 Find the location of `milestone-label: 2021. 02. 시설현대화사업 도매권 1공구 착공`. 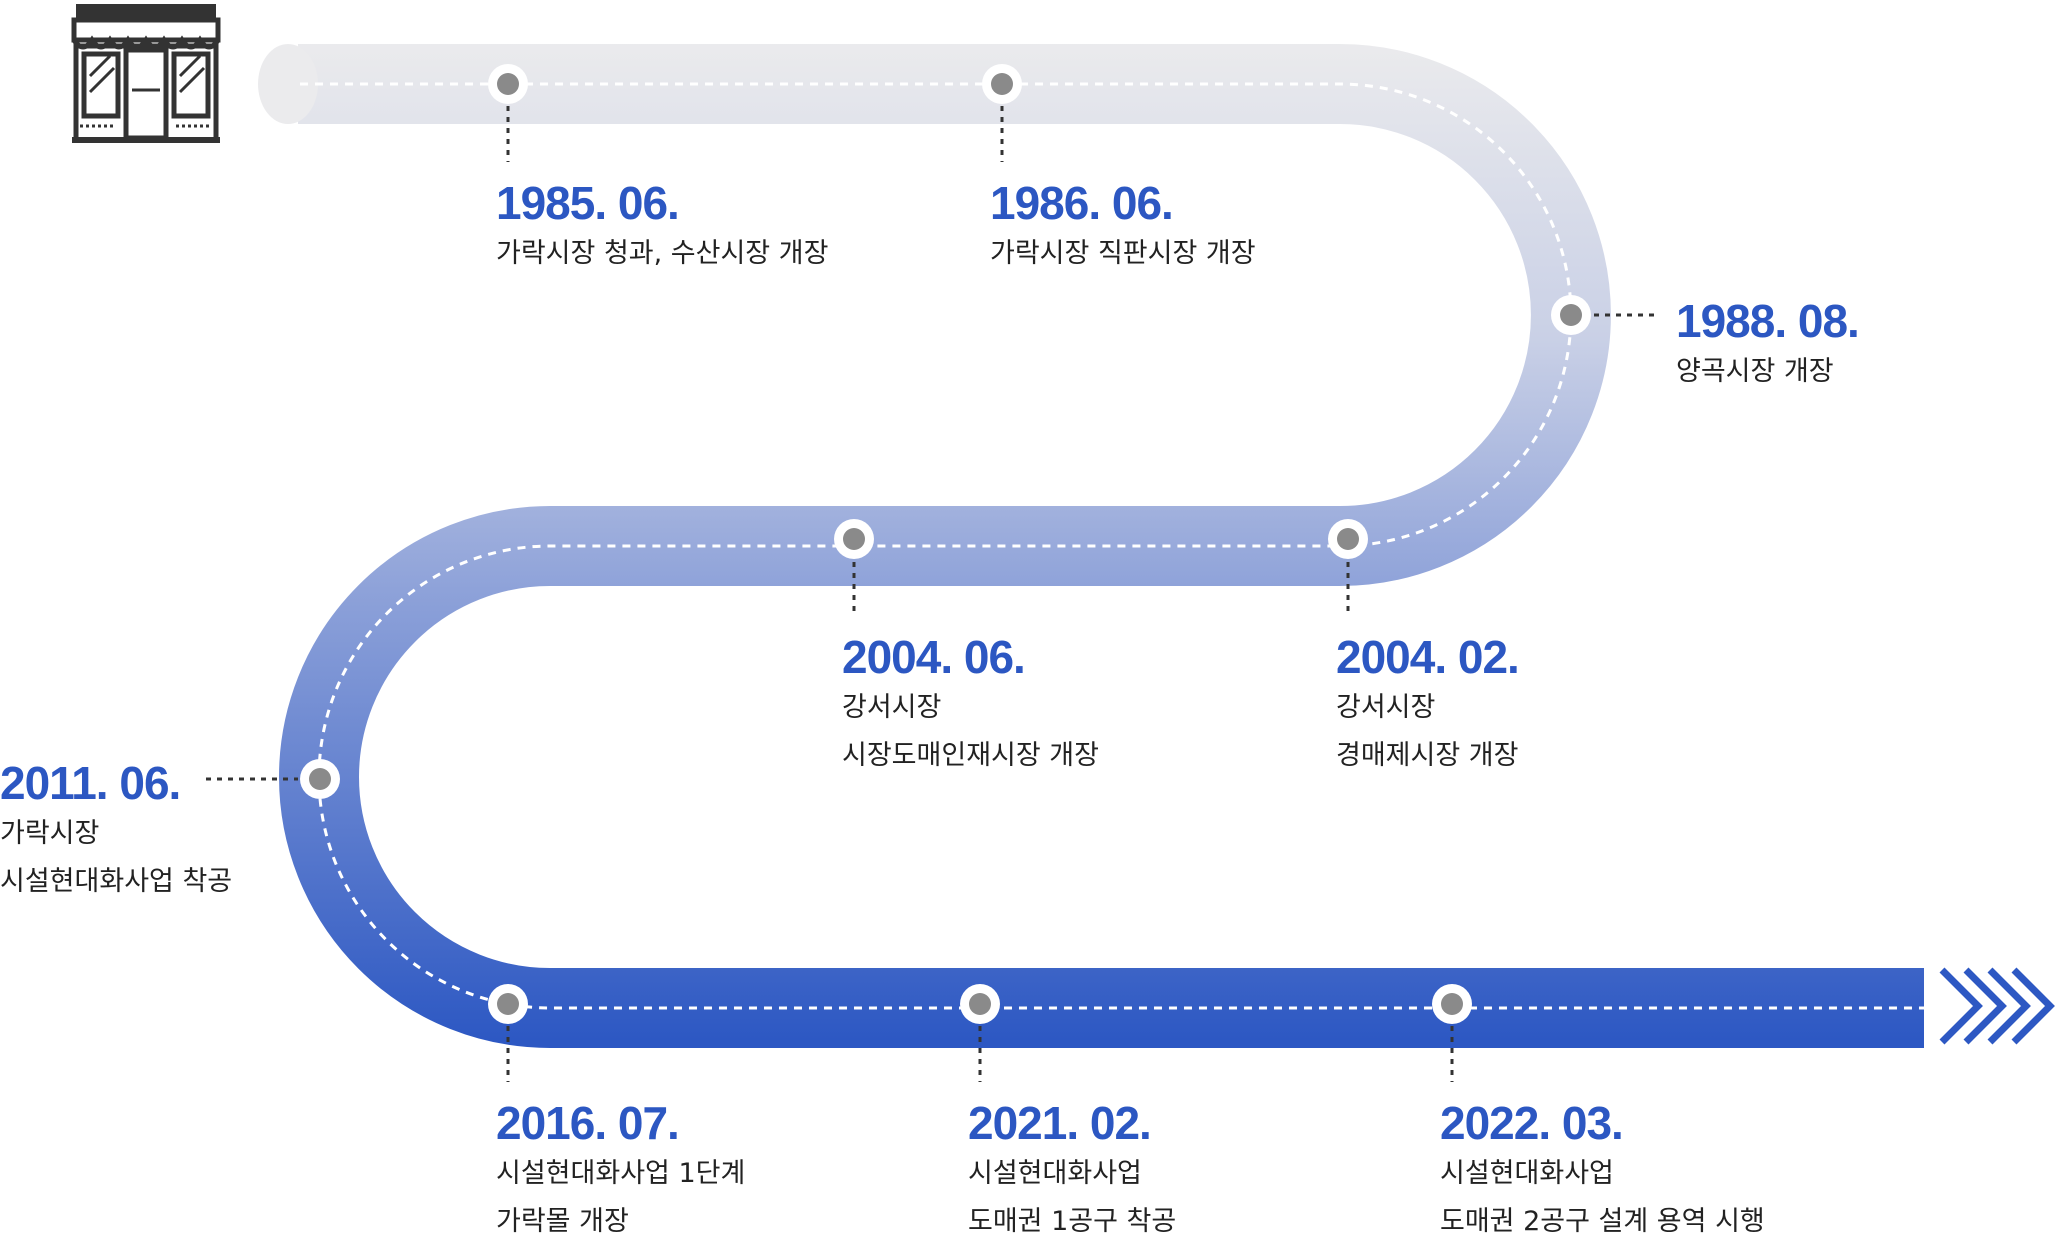

milestone-label: 2021. 02. 시설현대화사업 도매권 1공구 착공 is located at coordinates (1072, 1171).